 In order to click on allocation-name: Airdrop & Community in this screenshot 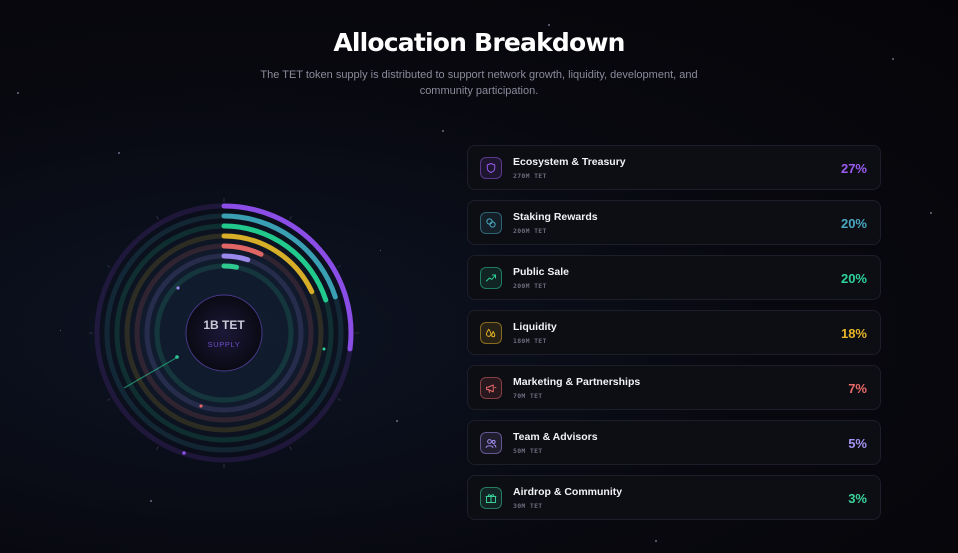, I will do `click(568, 492)`.